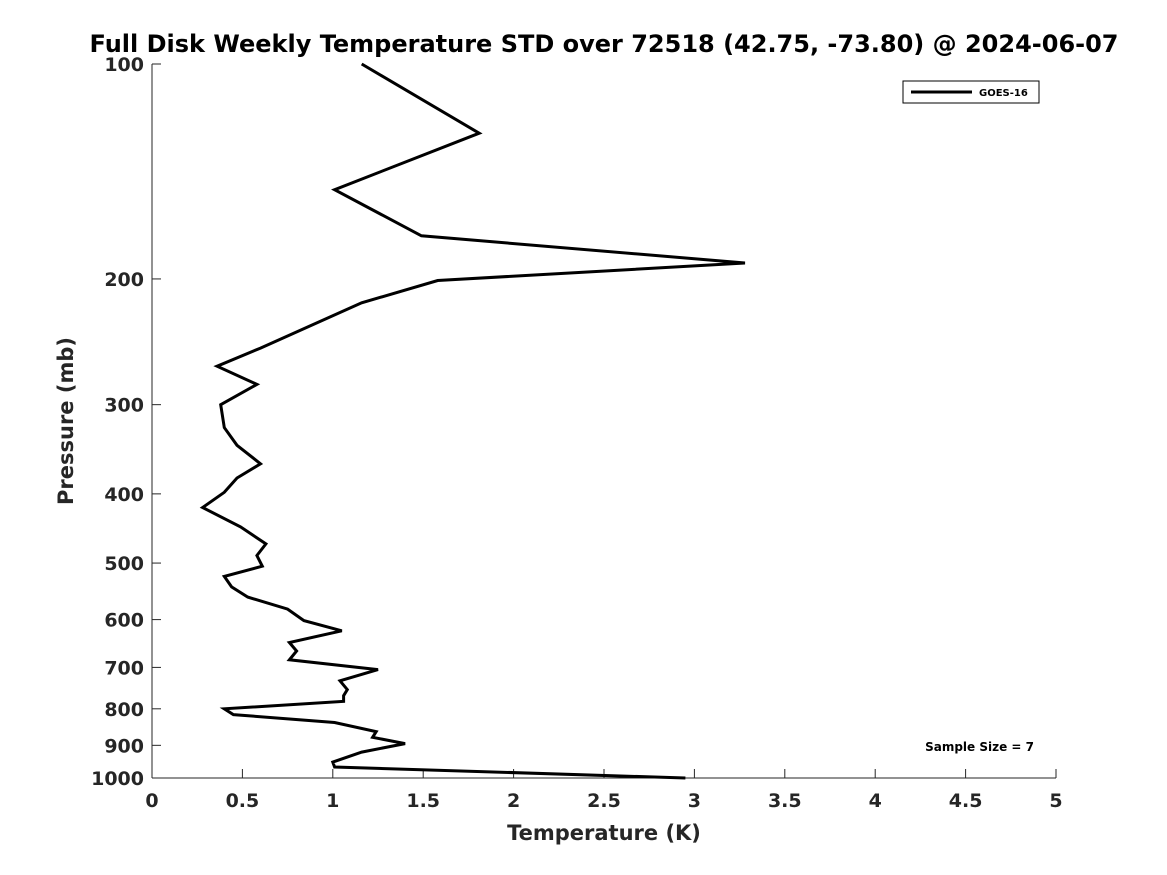  What do you see at coordinates (979, 747) in the screenshot?
I see `sample-size-annotation: Sample Size = 7` at bounding box center [979, 747].